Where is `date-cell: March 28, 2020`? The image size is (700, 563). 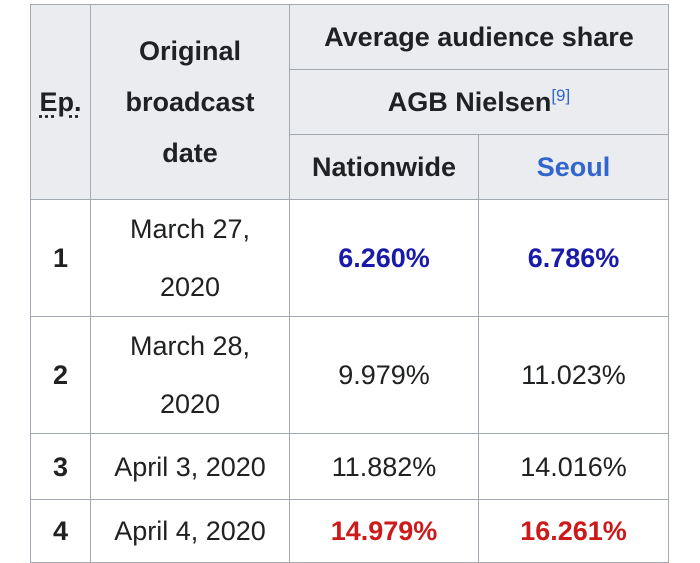
date-cell: March 28, 2020 is located at coordinates (190, 375).